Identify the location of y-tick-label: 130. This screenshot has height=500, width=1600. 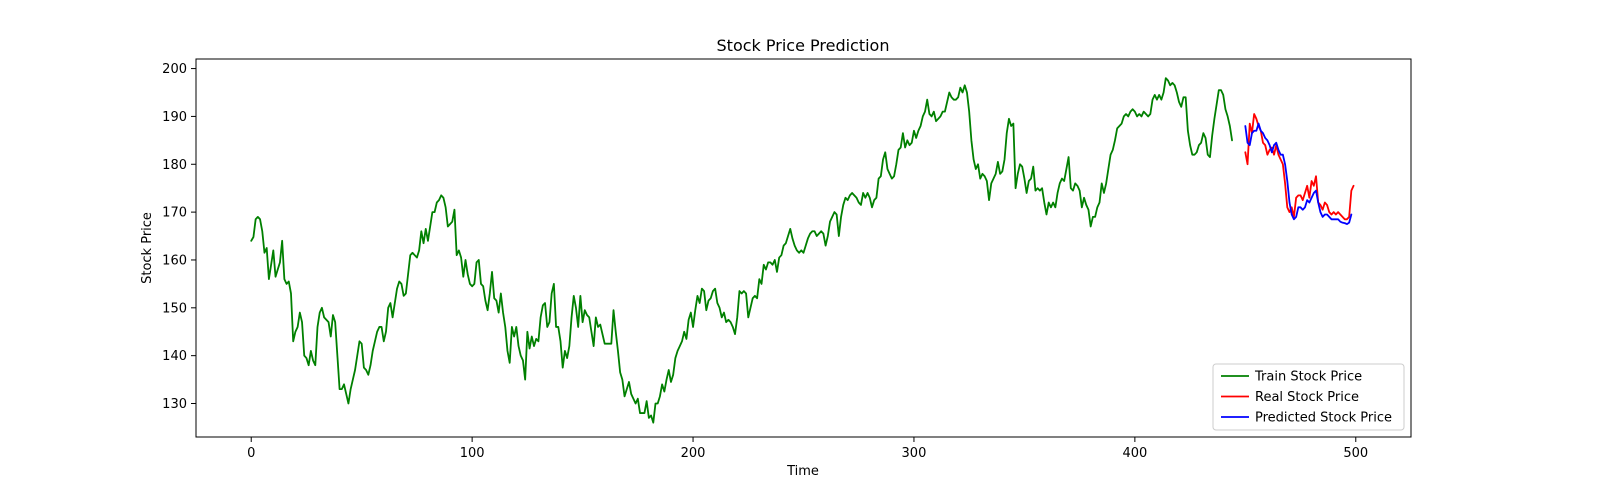
(174, 404).